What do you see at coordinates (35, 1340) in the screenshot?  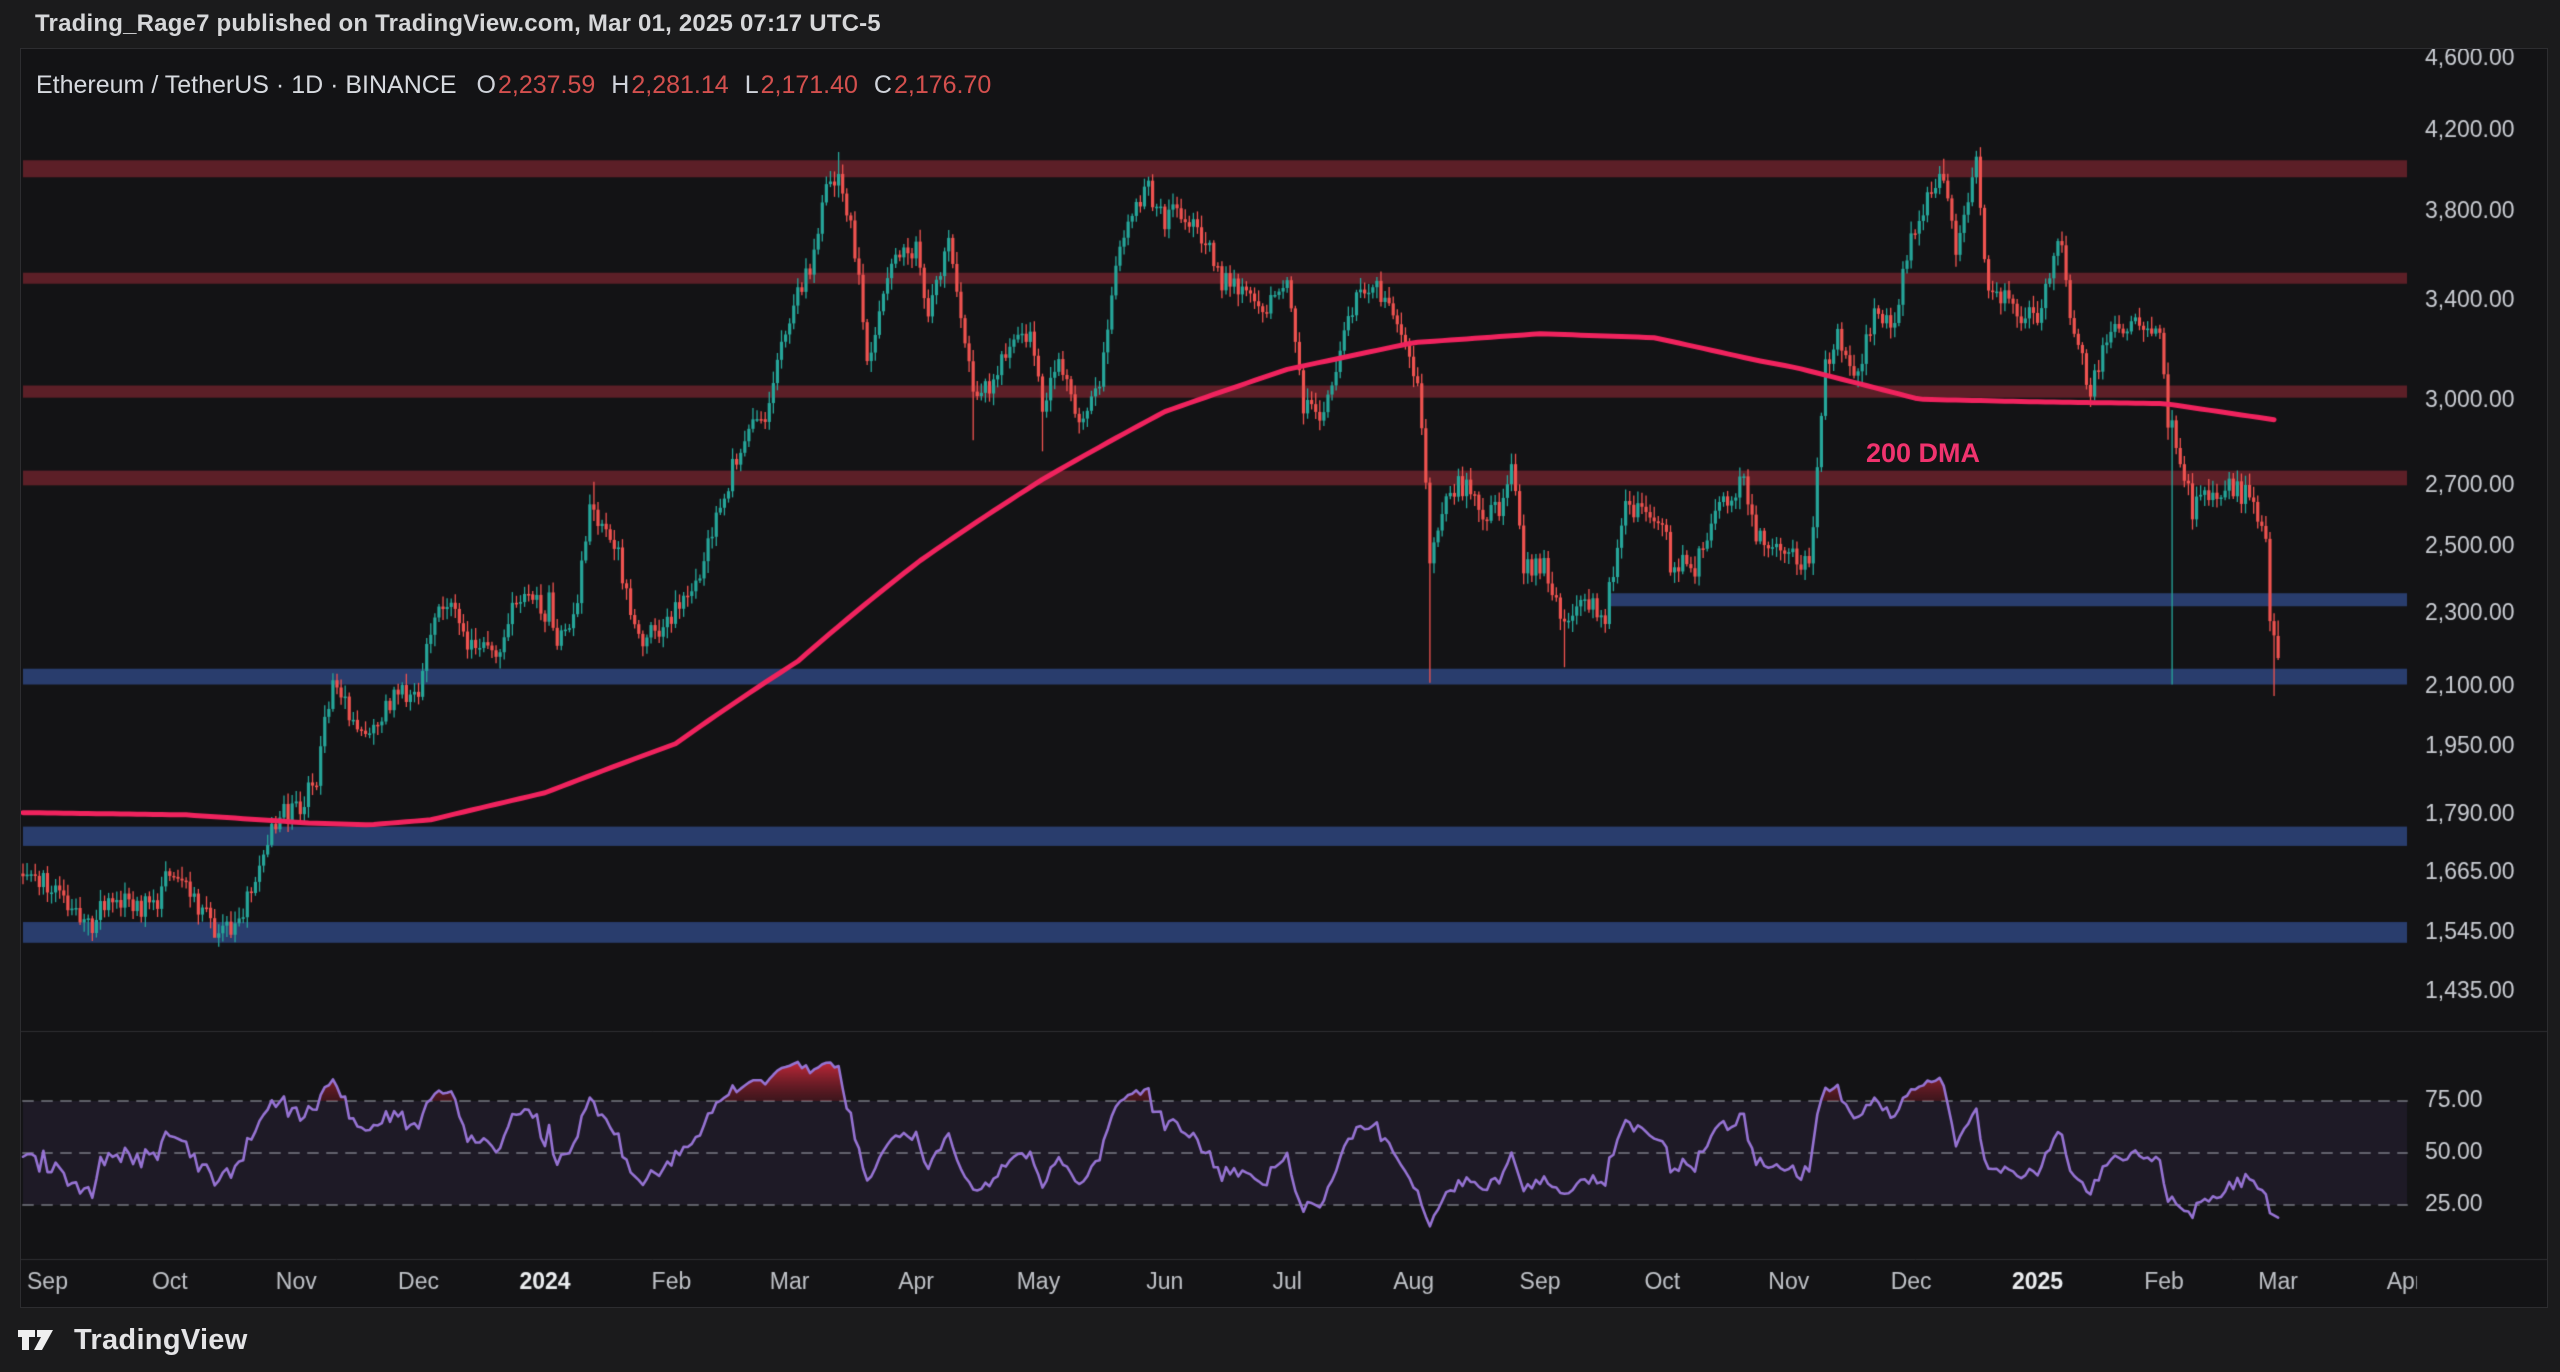 I see `tradingview-logo-icon` at bounding box center [35, 1340].